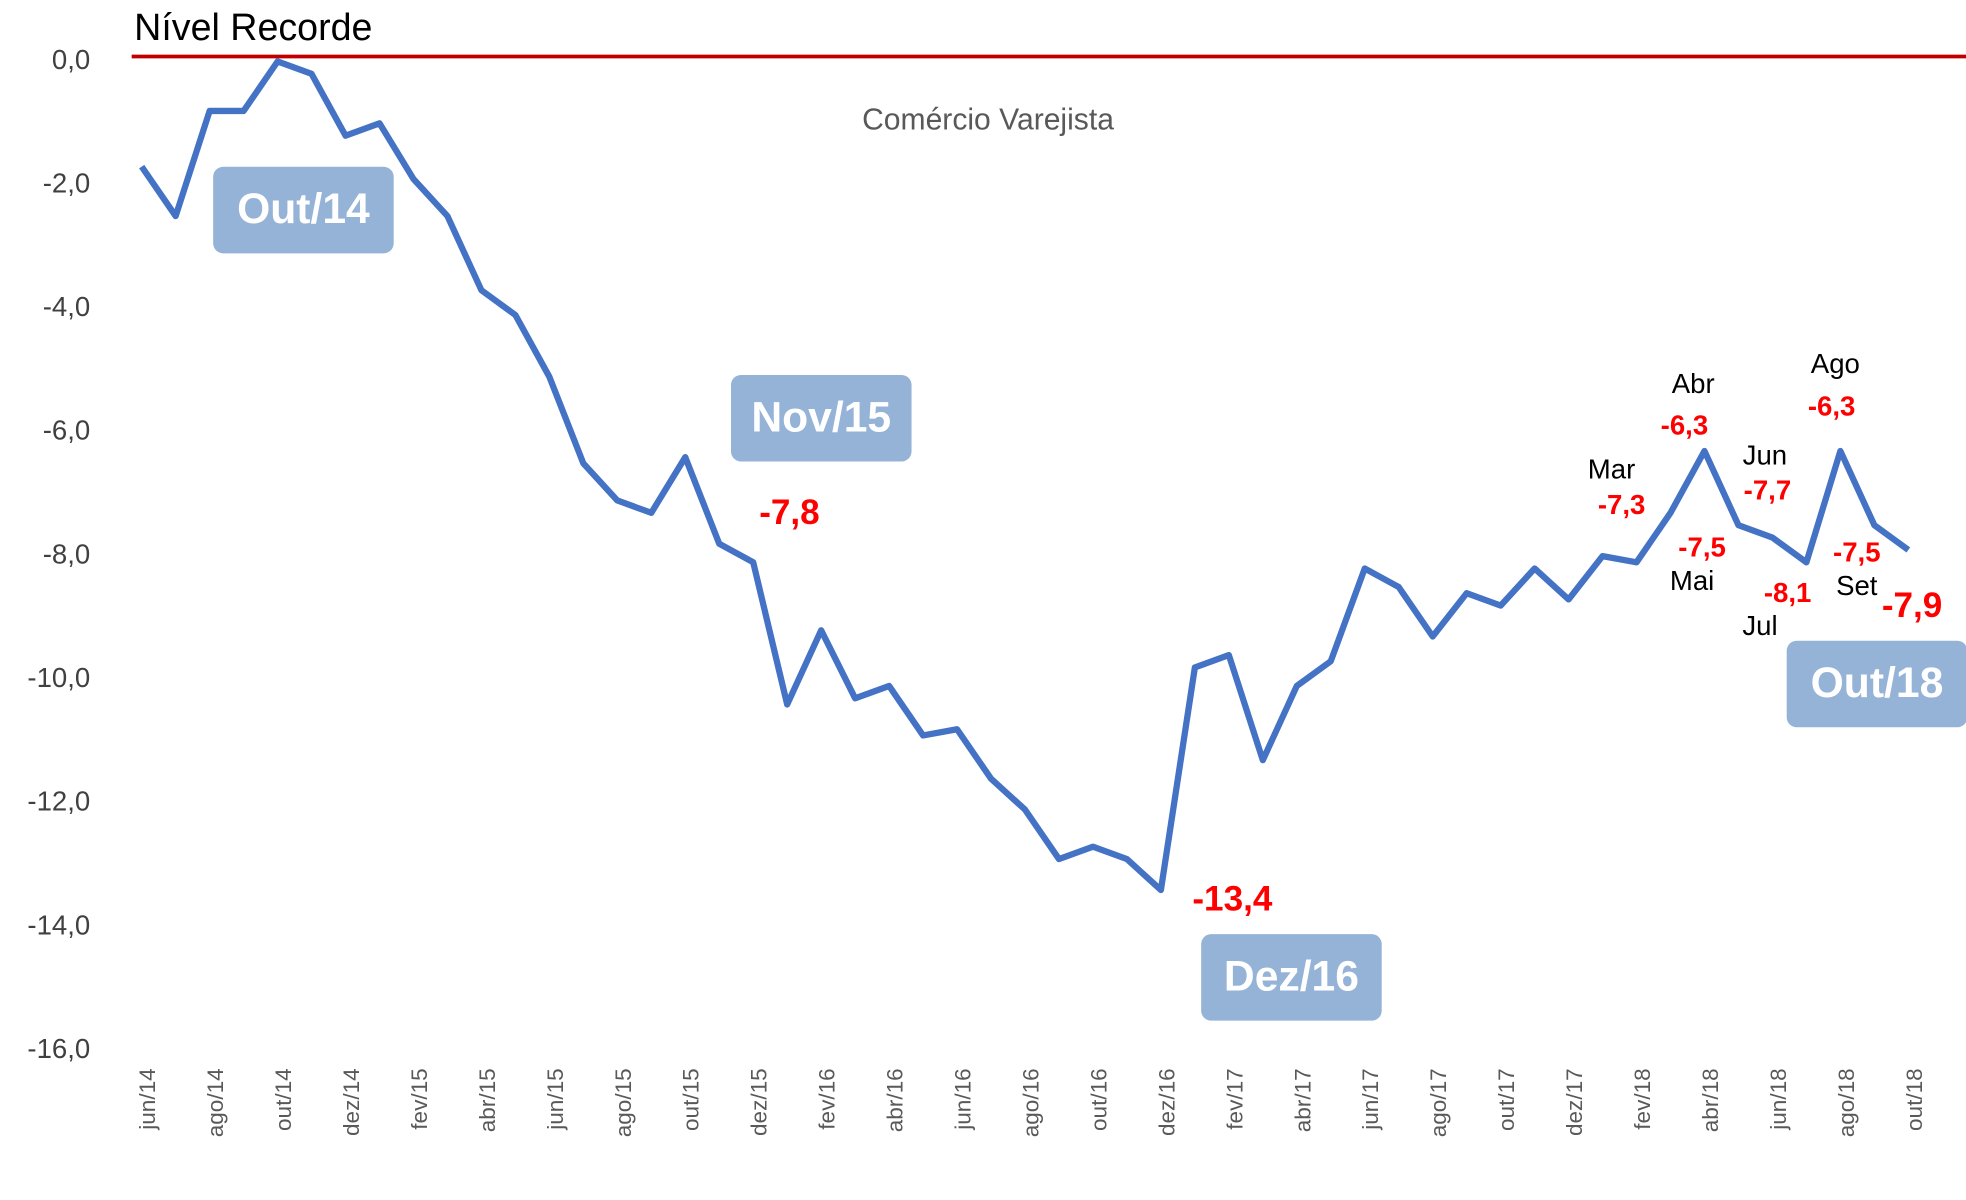 Image resolution: width=1966 pixels, height=1200 pixels. What do you see at coordinates (487, 1100) in the screenshot?
I see `x-tick-label: abr/15` at bounding box center [487, 1100].